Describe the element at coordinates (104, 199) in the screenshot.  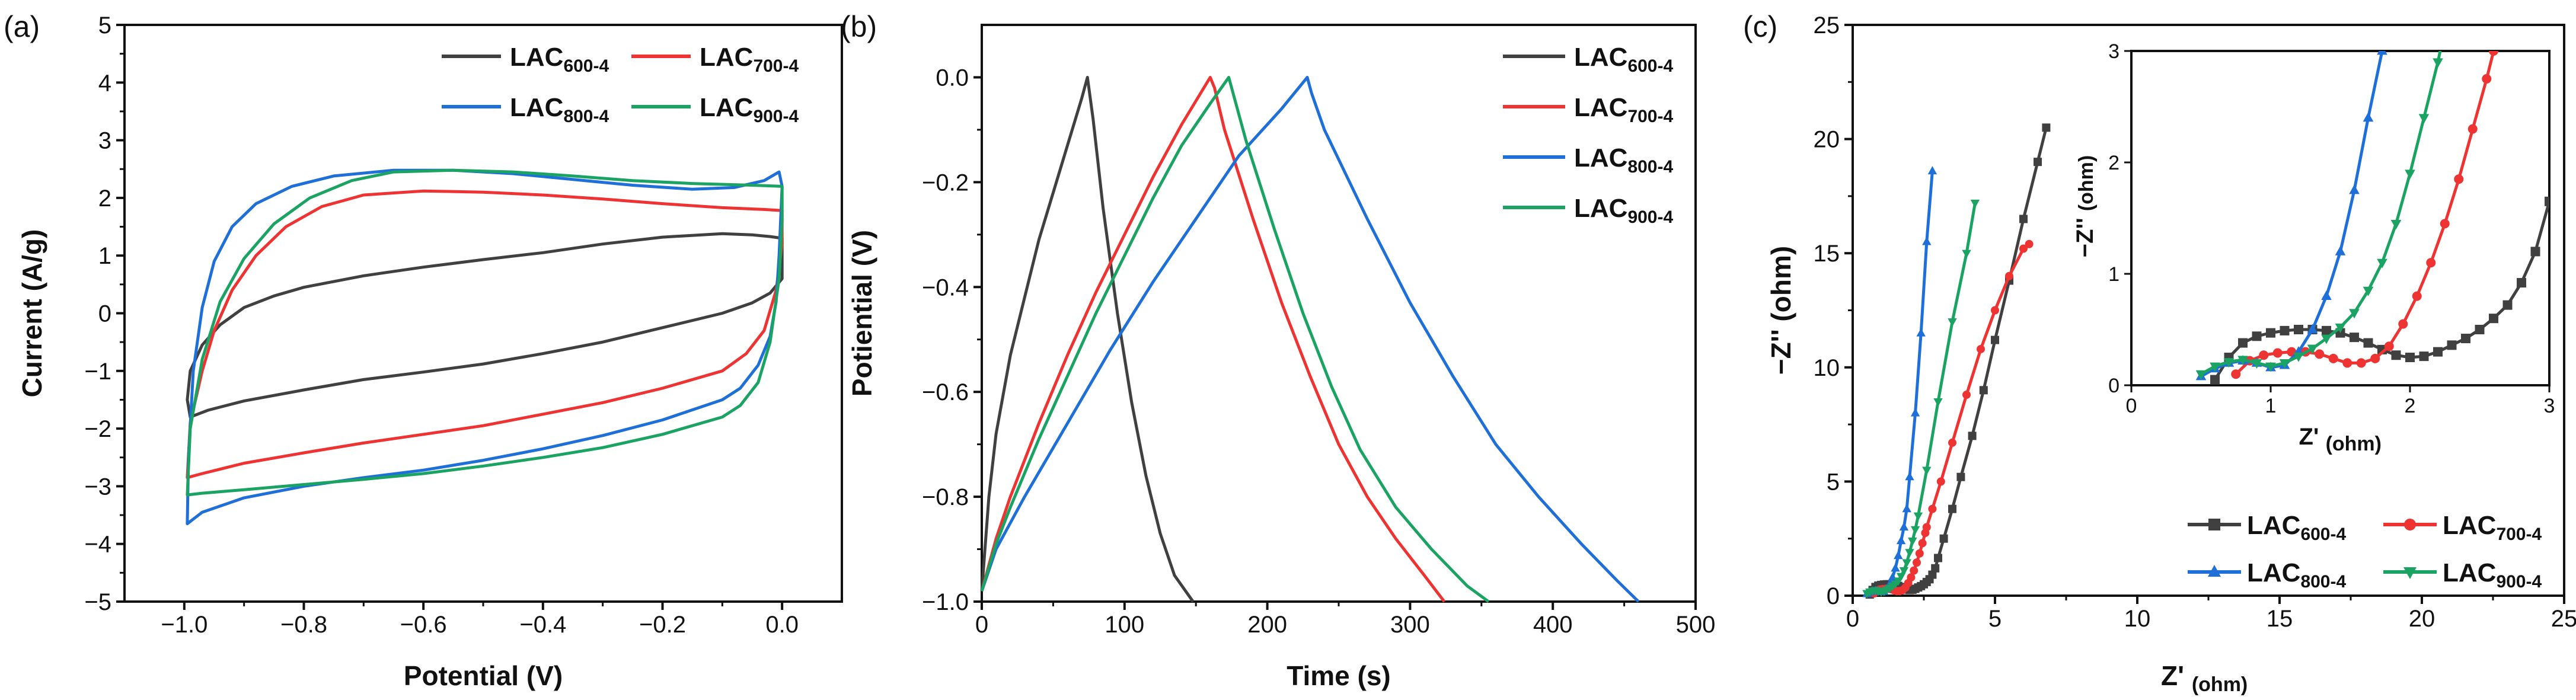
I see `panel-a-y-tick-label: 2` at that location.